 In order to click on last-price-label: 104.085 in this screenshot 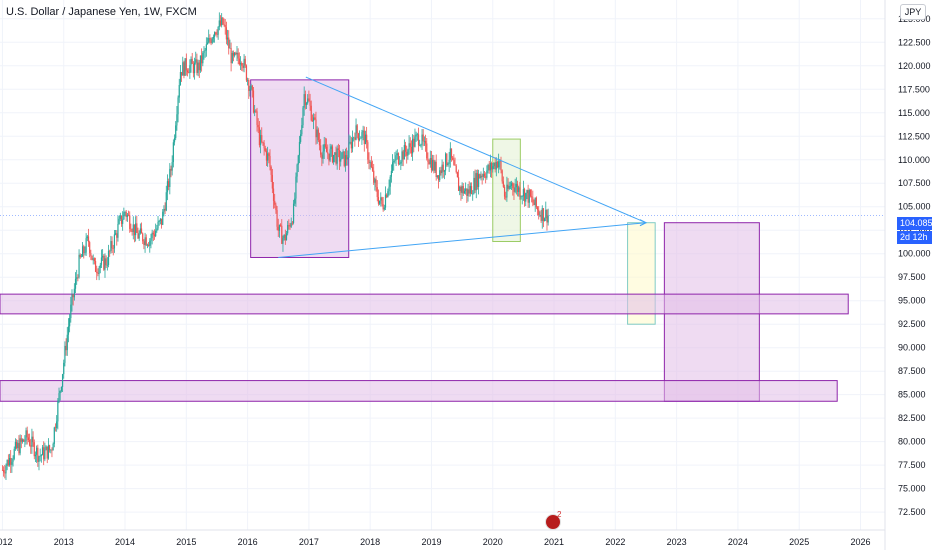, I will do `click(914, 223)`.